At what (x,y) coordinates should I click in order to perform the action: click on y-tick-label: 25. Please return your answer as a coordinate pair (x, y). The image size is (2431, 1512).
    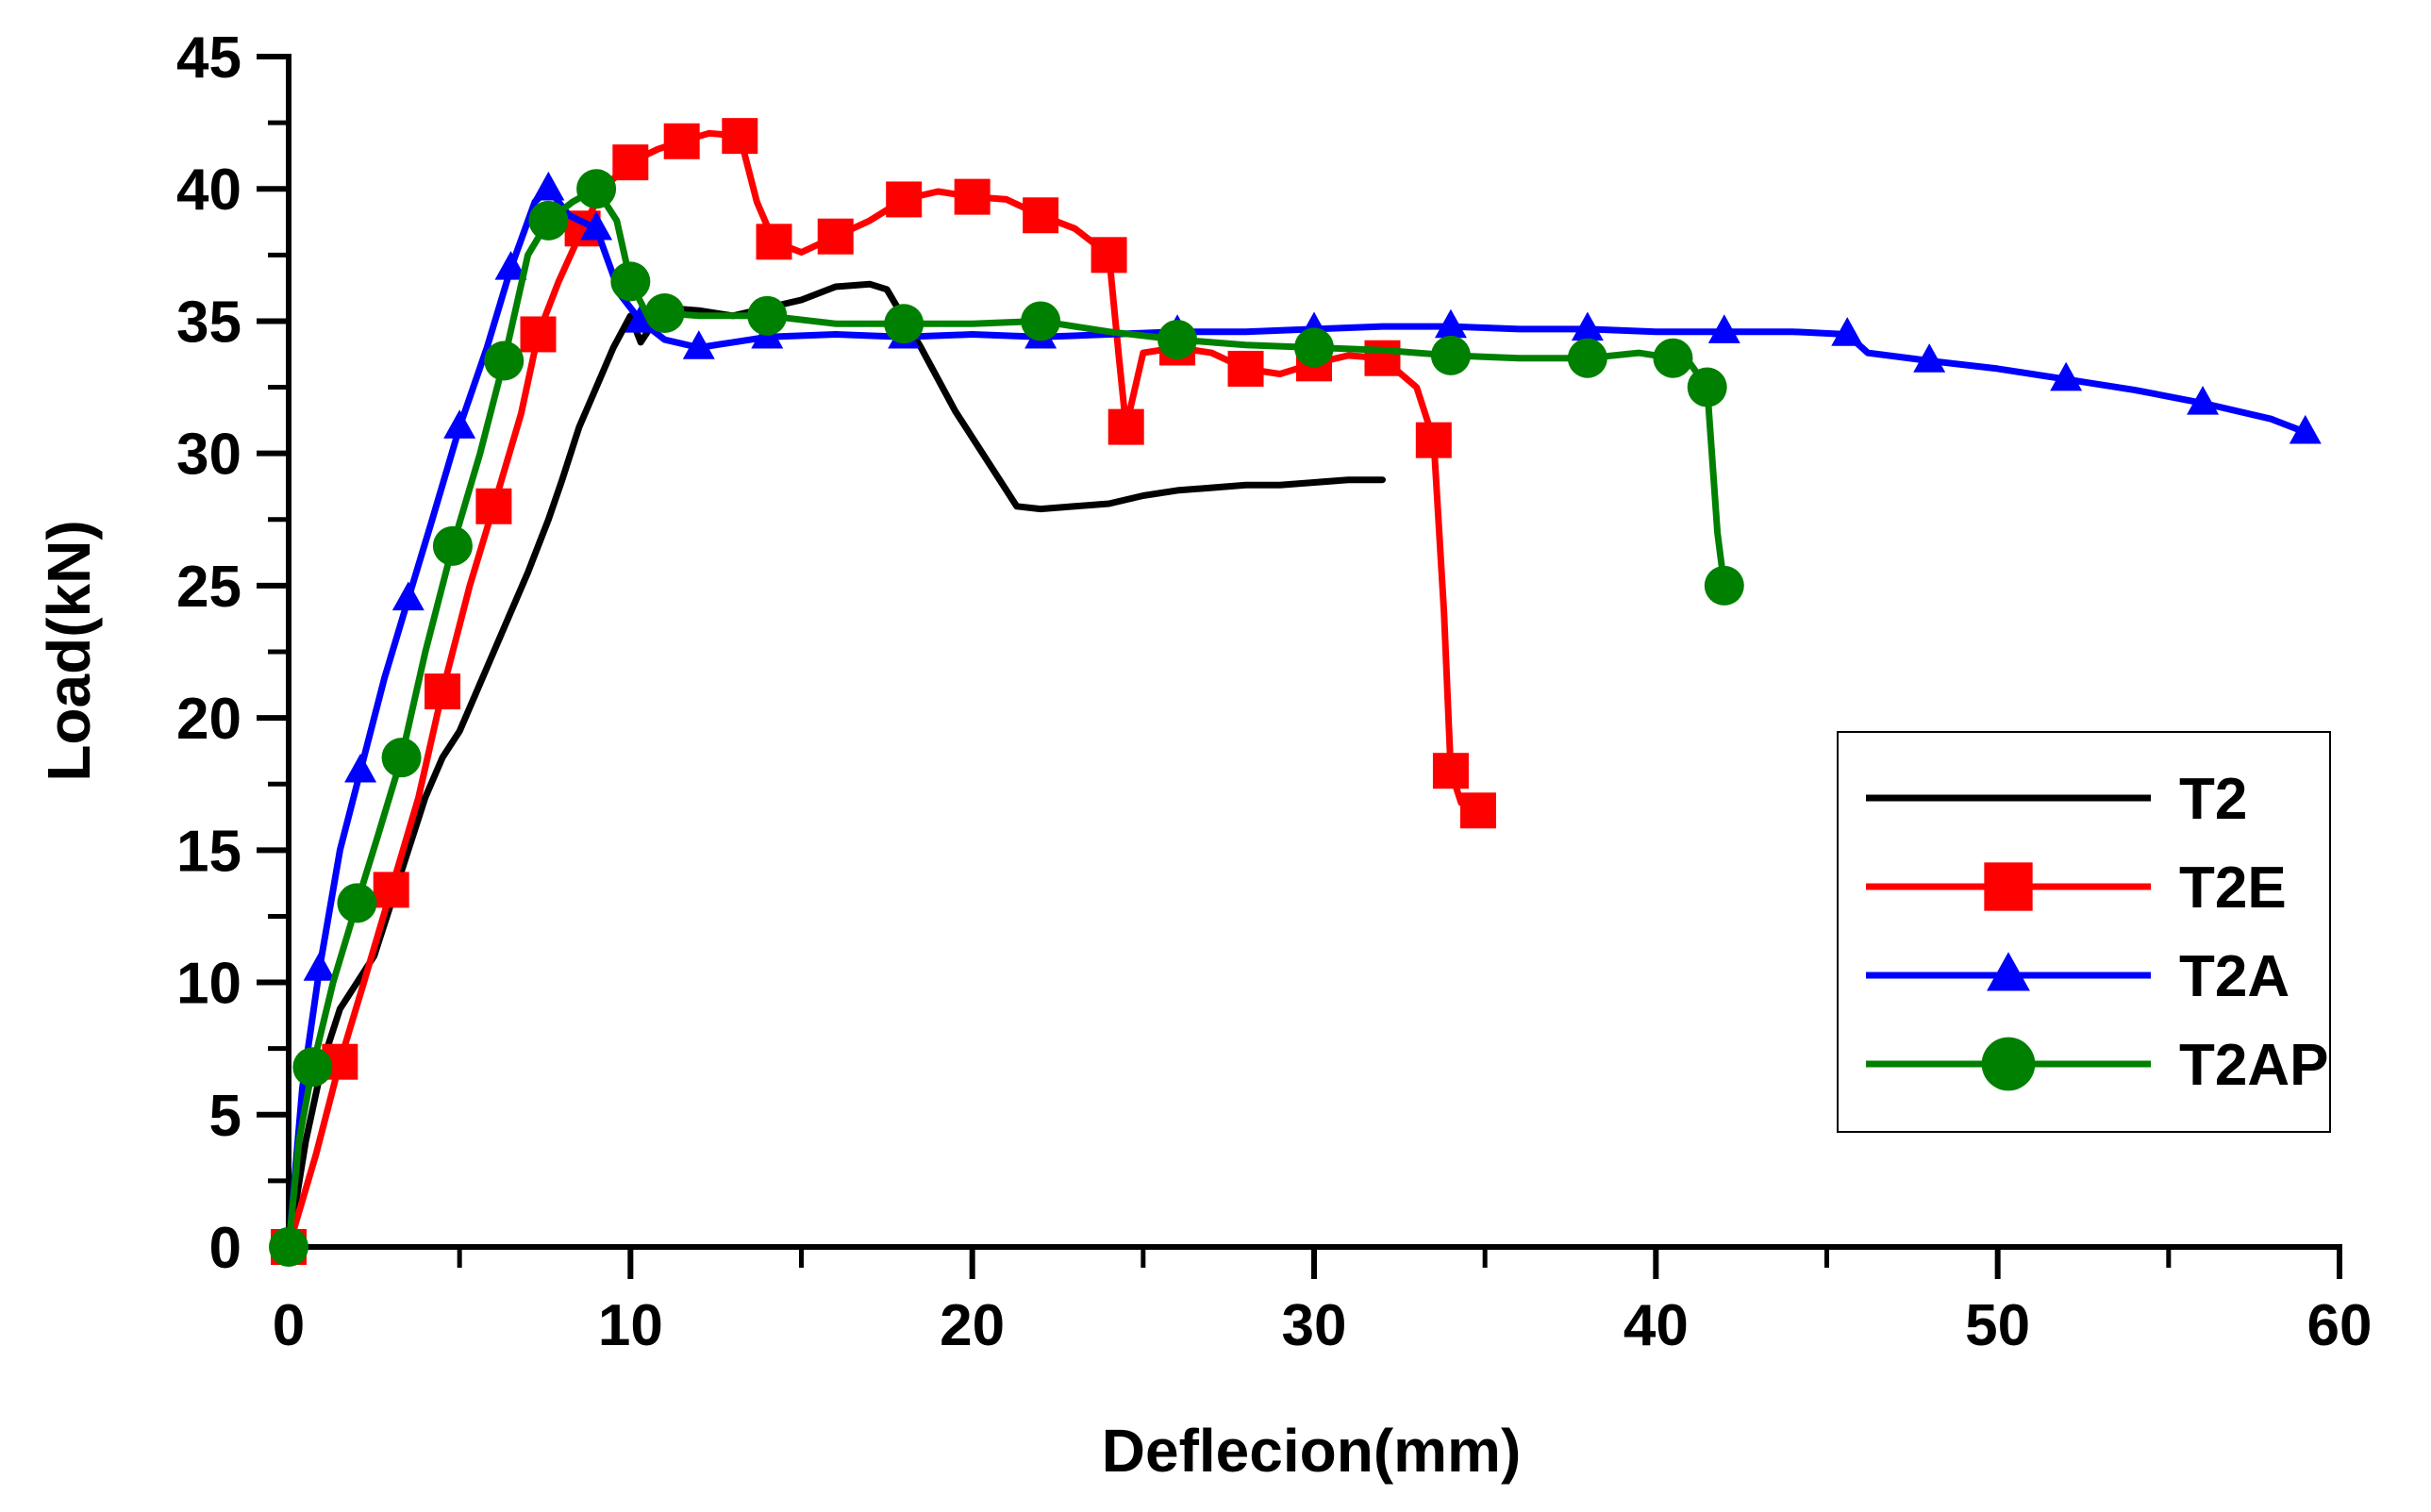
    Looking at the image, I should click on (208, 587).